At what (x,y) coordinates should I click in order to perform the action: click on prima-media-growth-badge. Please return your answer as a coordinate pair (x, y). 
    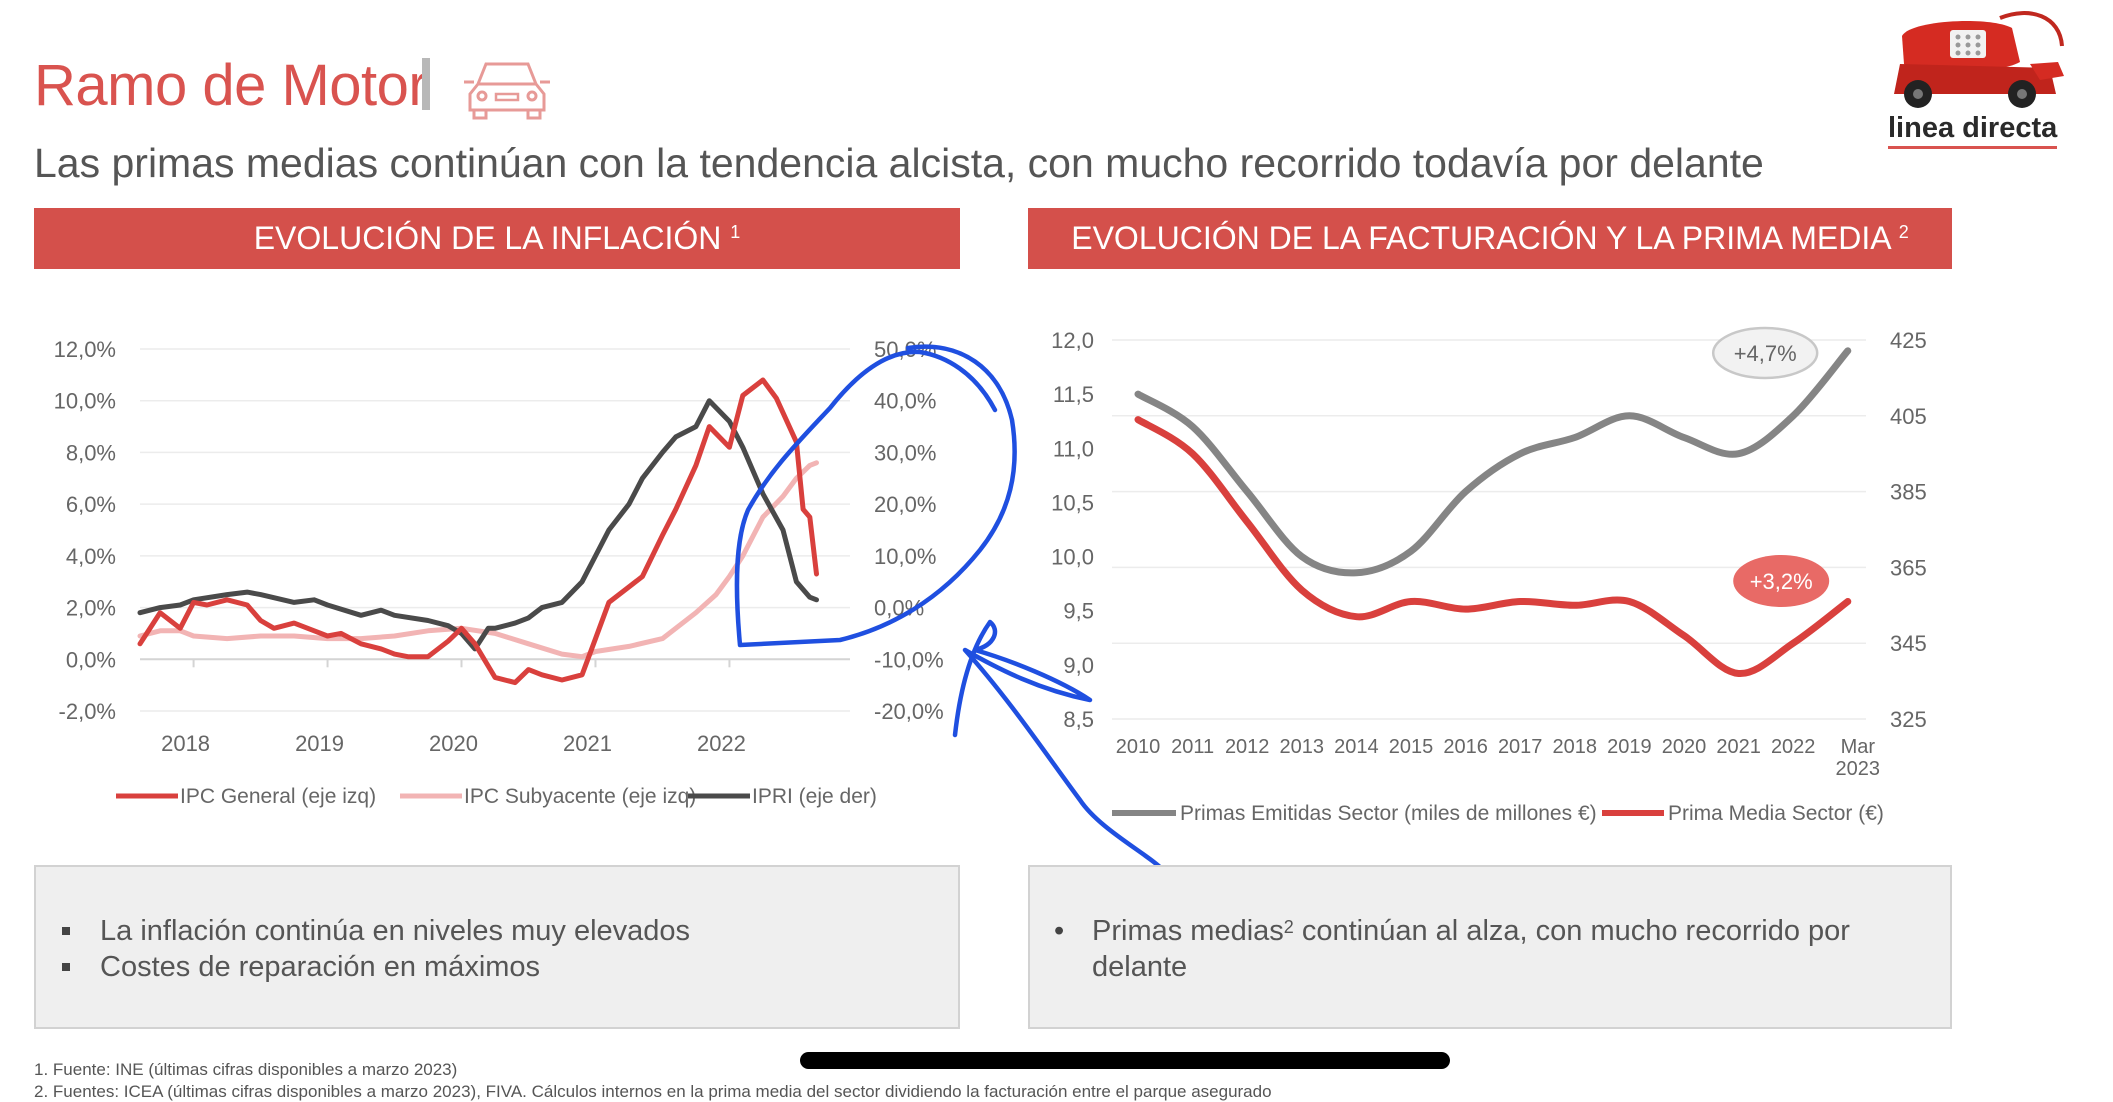
    Looking at the image, I should click on (1781, 581).